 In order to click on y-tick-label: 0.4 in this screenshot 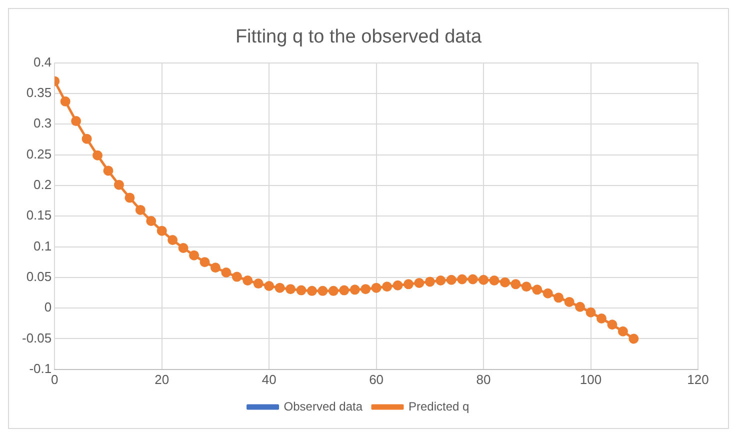, I will do `click(43, 62)`.